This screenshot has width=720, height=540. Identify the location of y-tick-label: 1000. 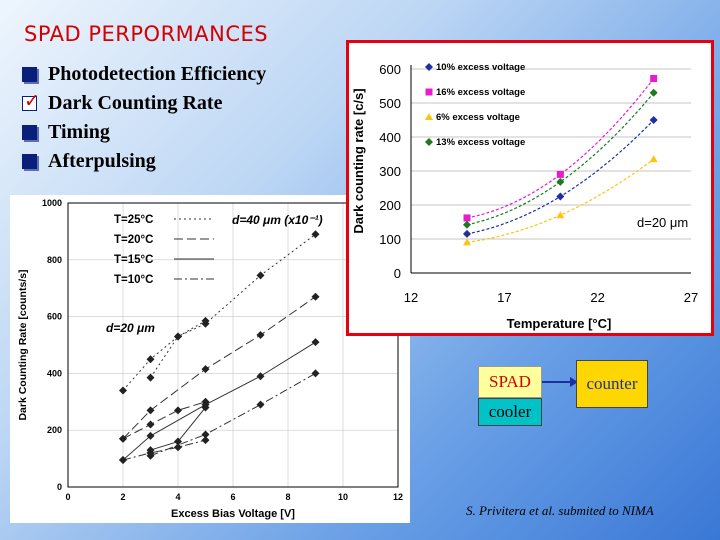
(52, 203).